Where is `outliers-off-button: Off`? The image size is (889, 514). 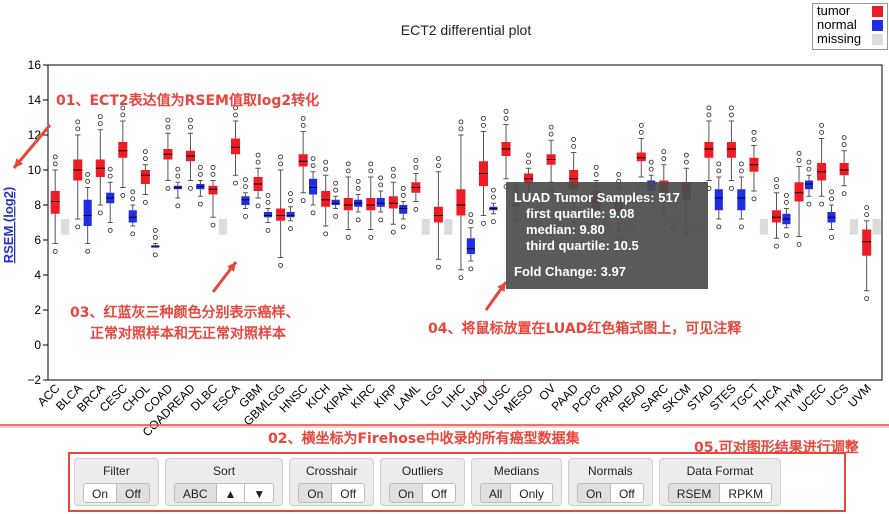
outliers-off-button: Off is located at coordinates (439, 493).